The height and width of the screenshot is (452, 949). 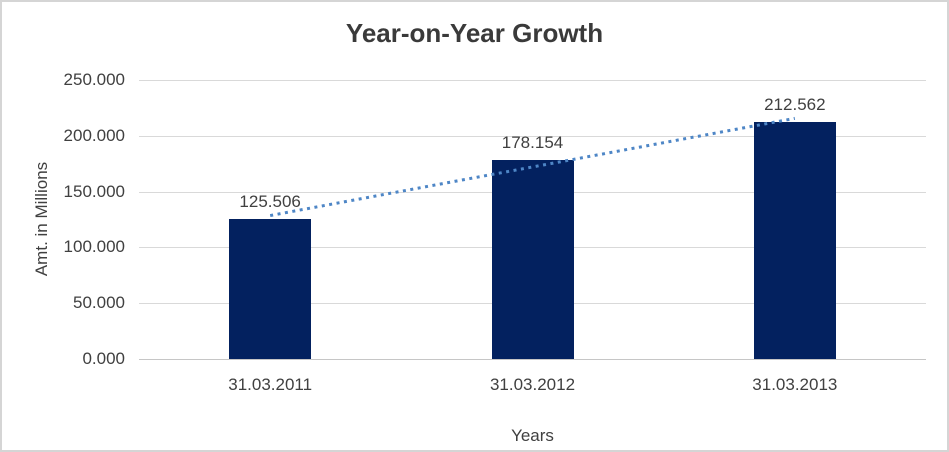 What do you see at coordinates (474, 33) in the screenshot?
I see `chart-title: Year-on-Year Growth` at bounding box center [474, 33].